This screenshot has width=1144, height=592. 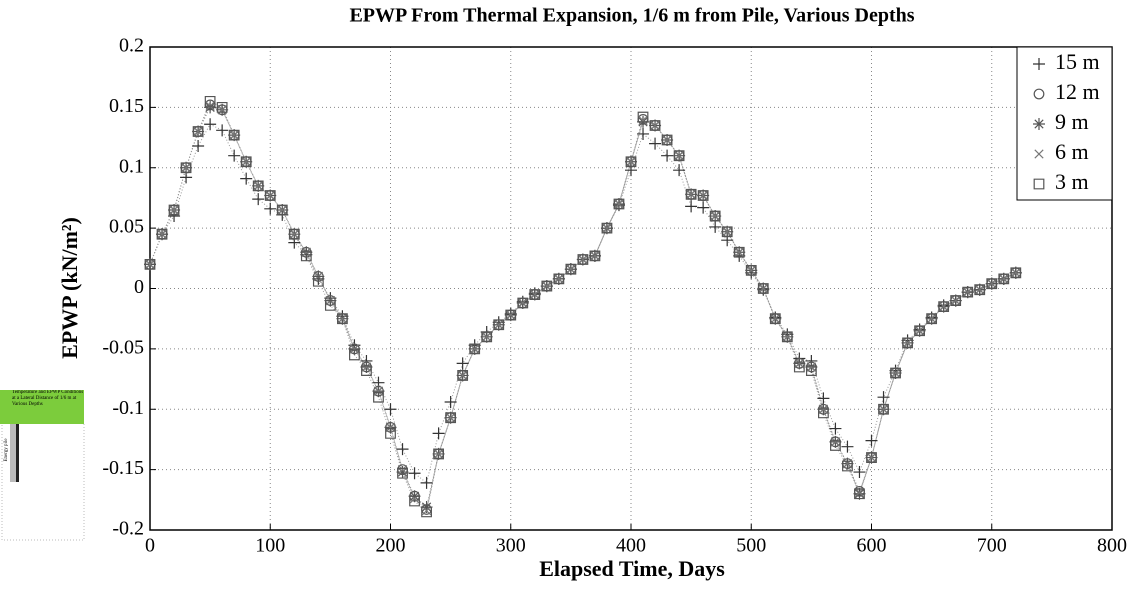 I want to click on inset-banner, so click(x=42, y=407).